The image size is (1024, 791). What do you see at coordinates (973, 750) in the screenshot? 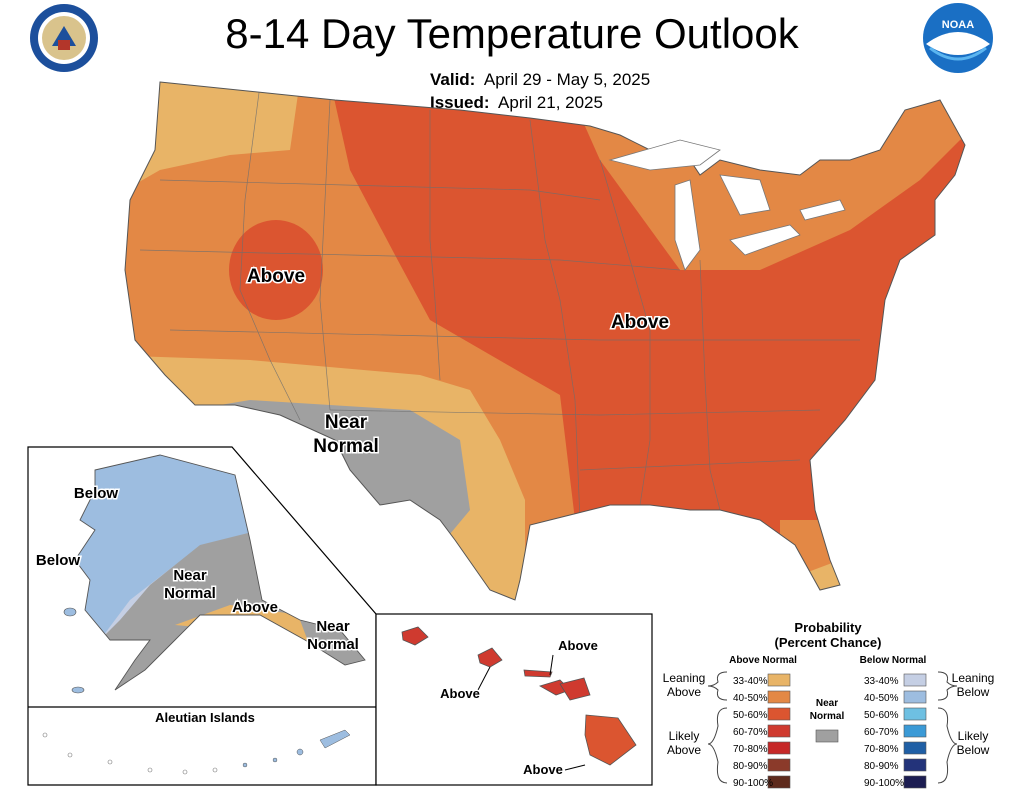
I see `legend-likely-below-2: Below` at bounding box center [973, 750].